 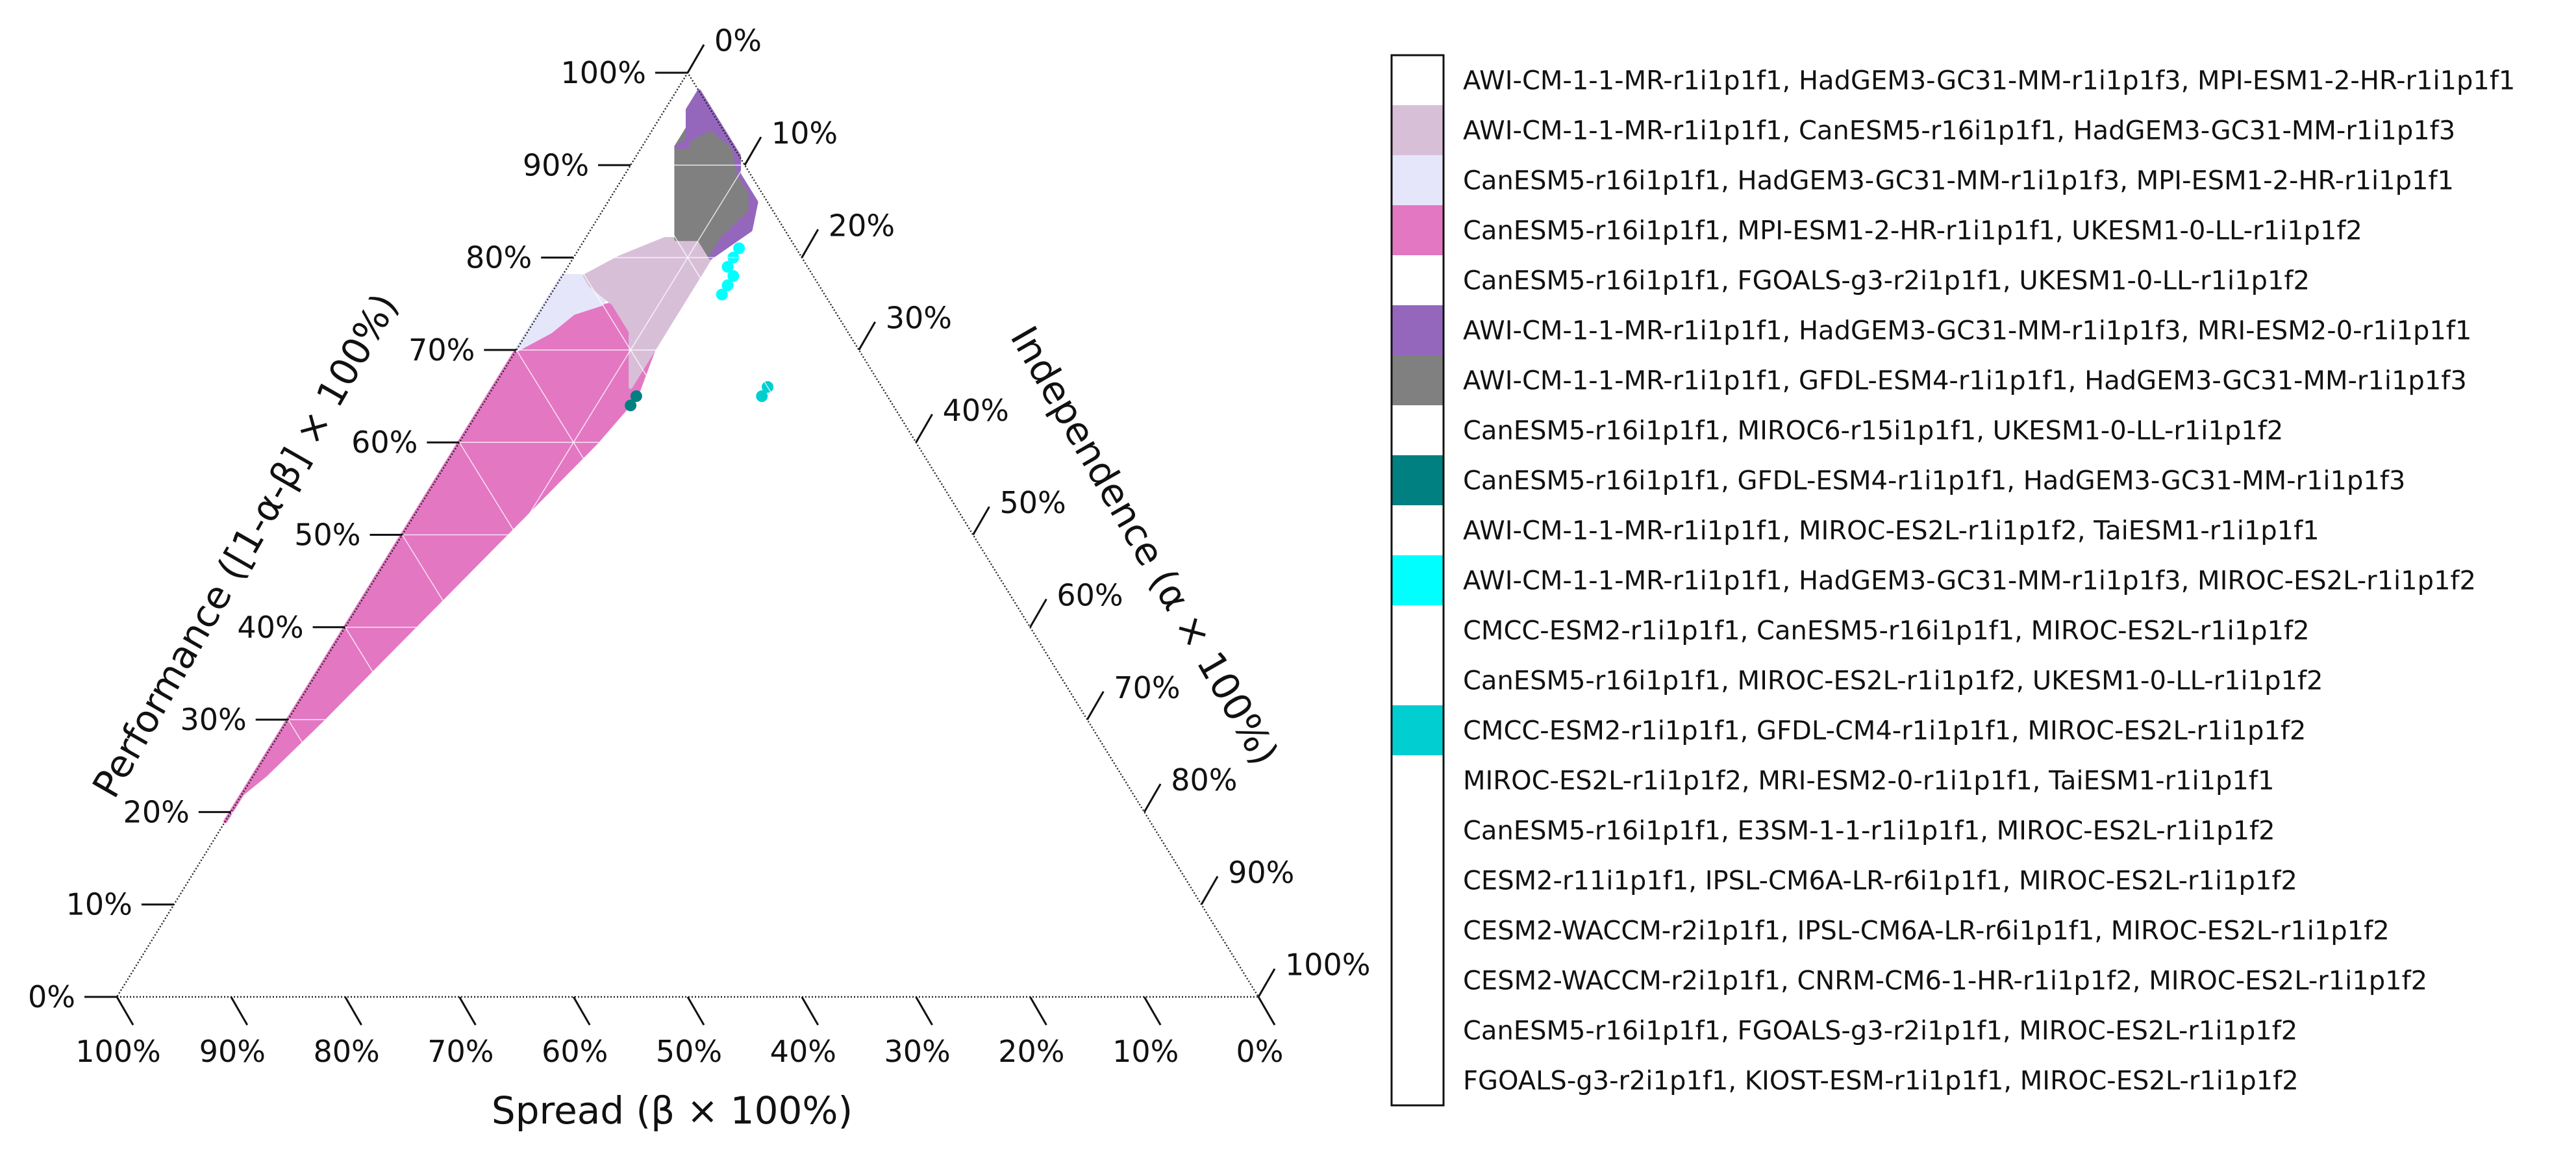 I want to click on right-tick-label-3: 30%, so click(x=919, y=319).